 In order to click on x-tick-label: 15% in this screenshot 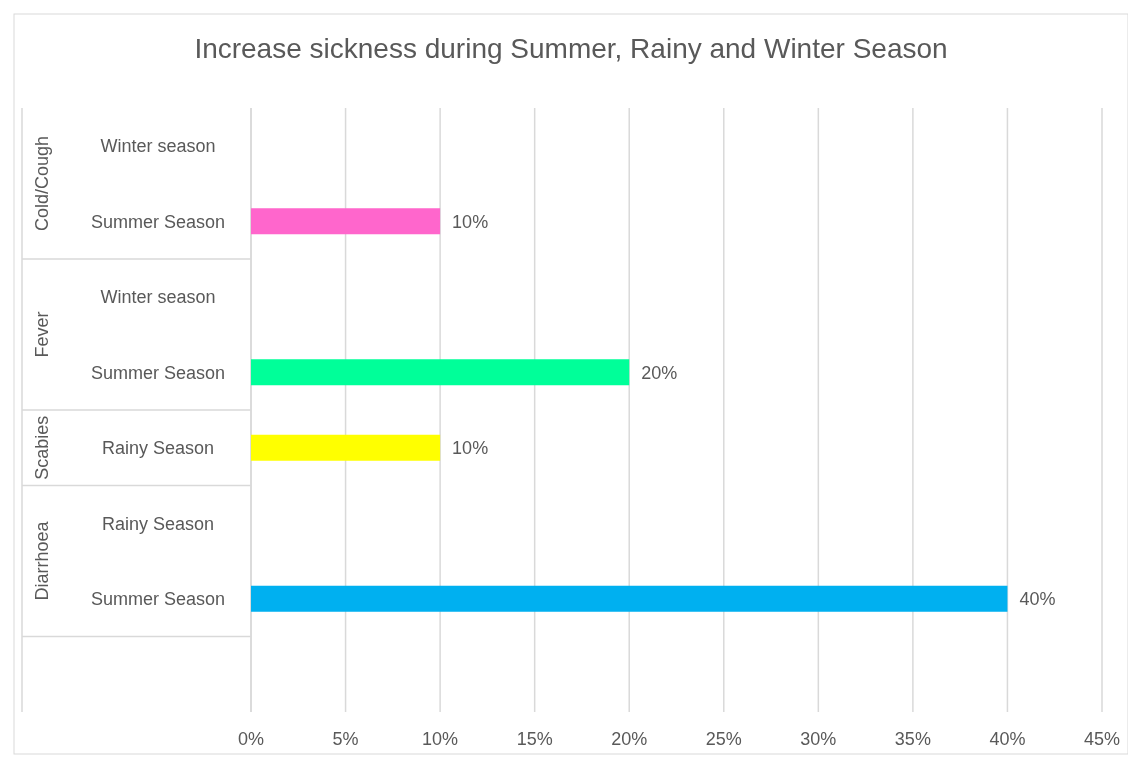, I will do `click(534, 739)`.